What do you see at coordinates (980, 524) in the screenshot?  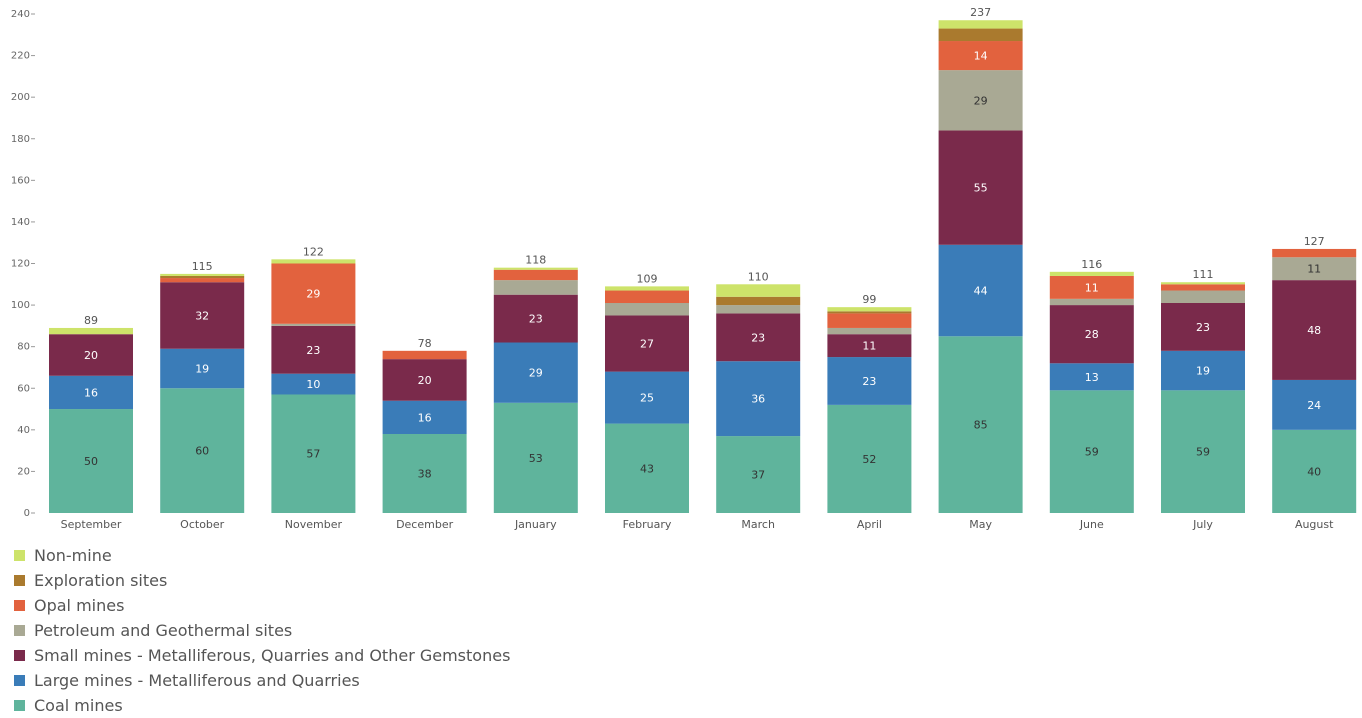 I see `x-tick-label: May` at bounding box center [980, 524].